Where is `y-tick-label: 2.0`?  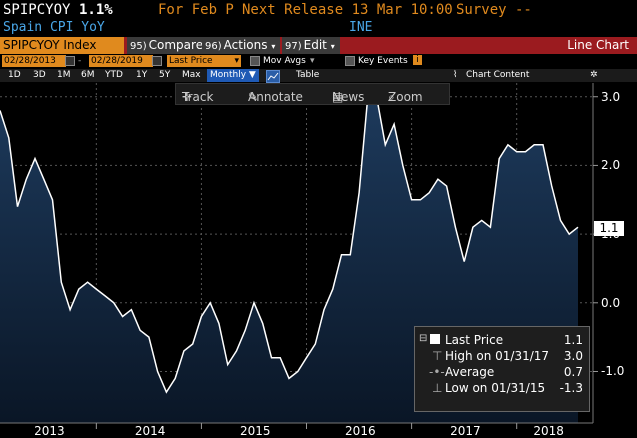 y-tick-label: 2.0 is located at coordinates (611, 165).